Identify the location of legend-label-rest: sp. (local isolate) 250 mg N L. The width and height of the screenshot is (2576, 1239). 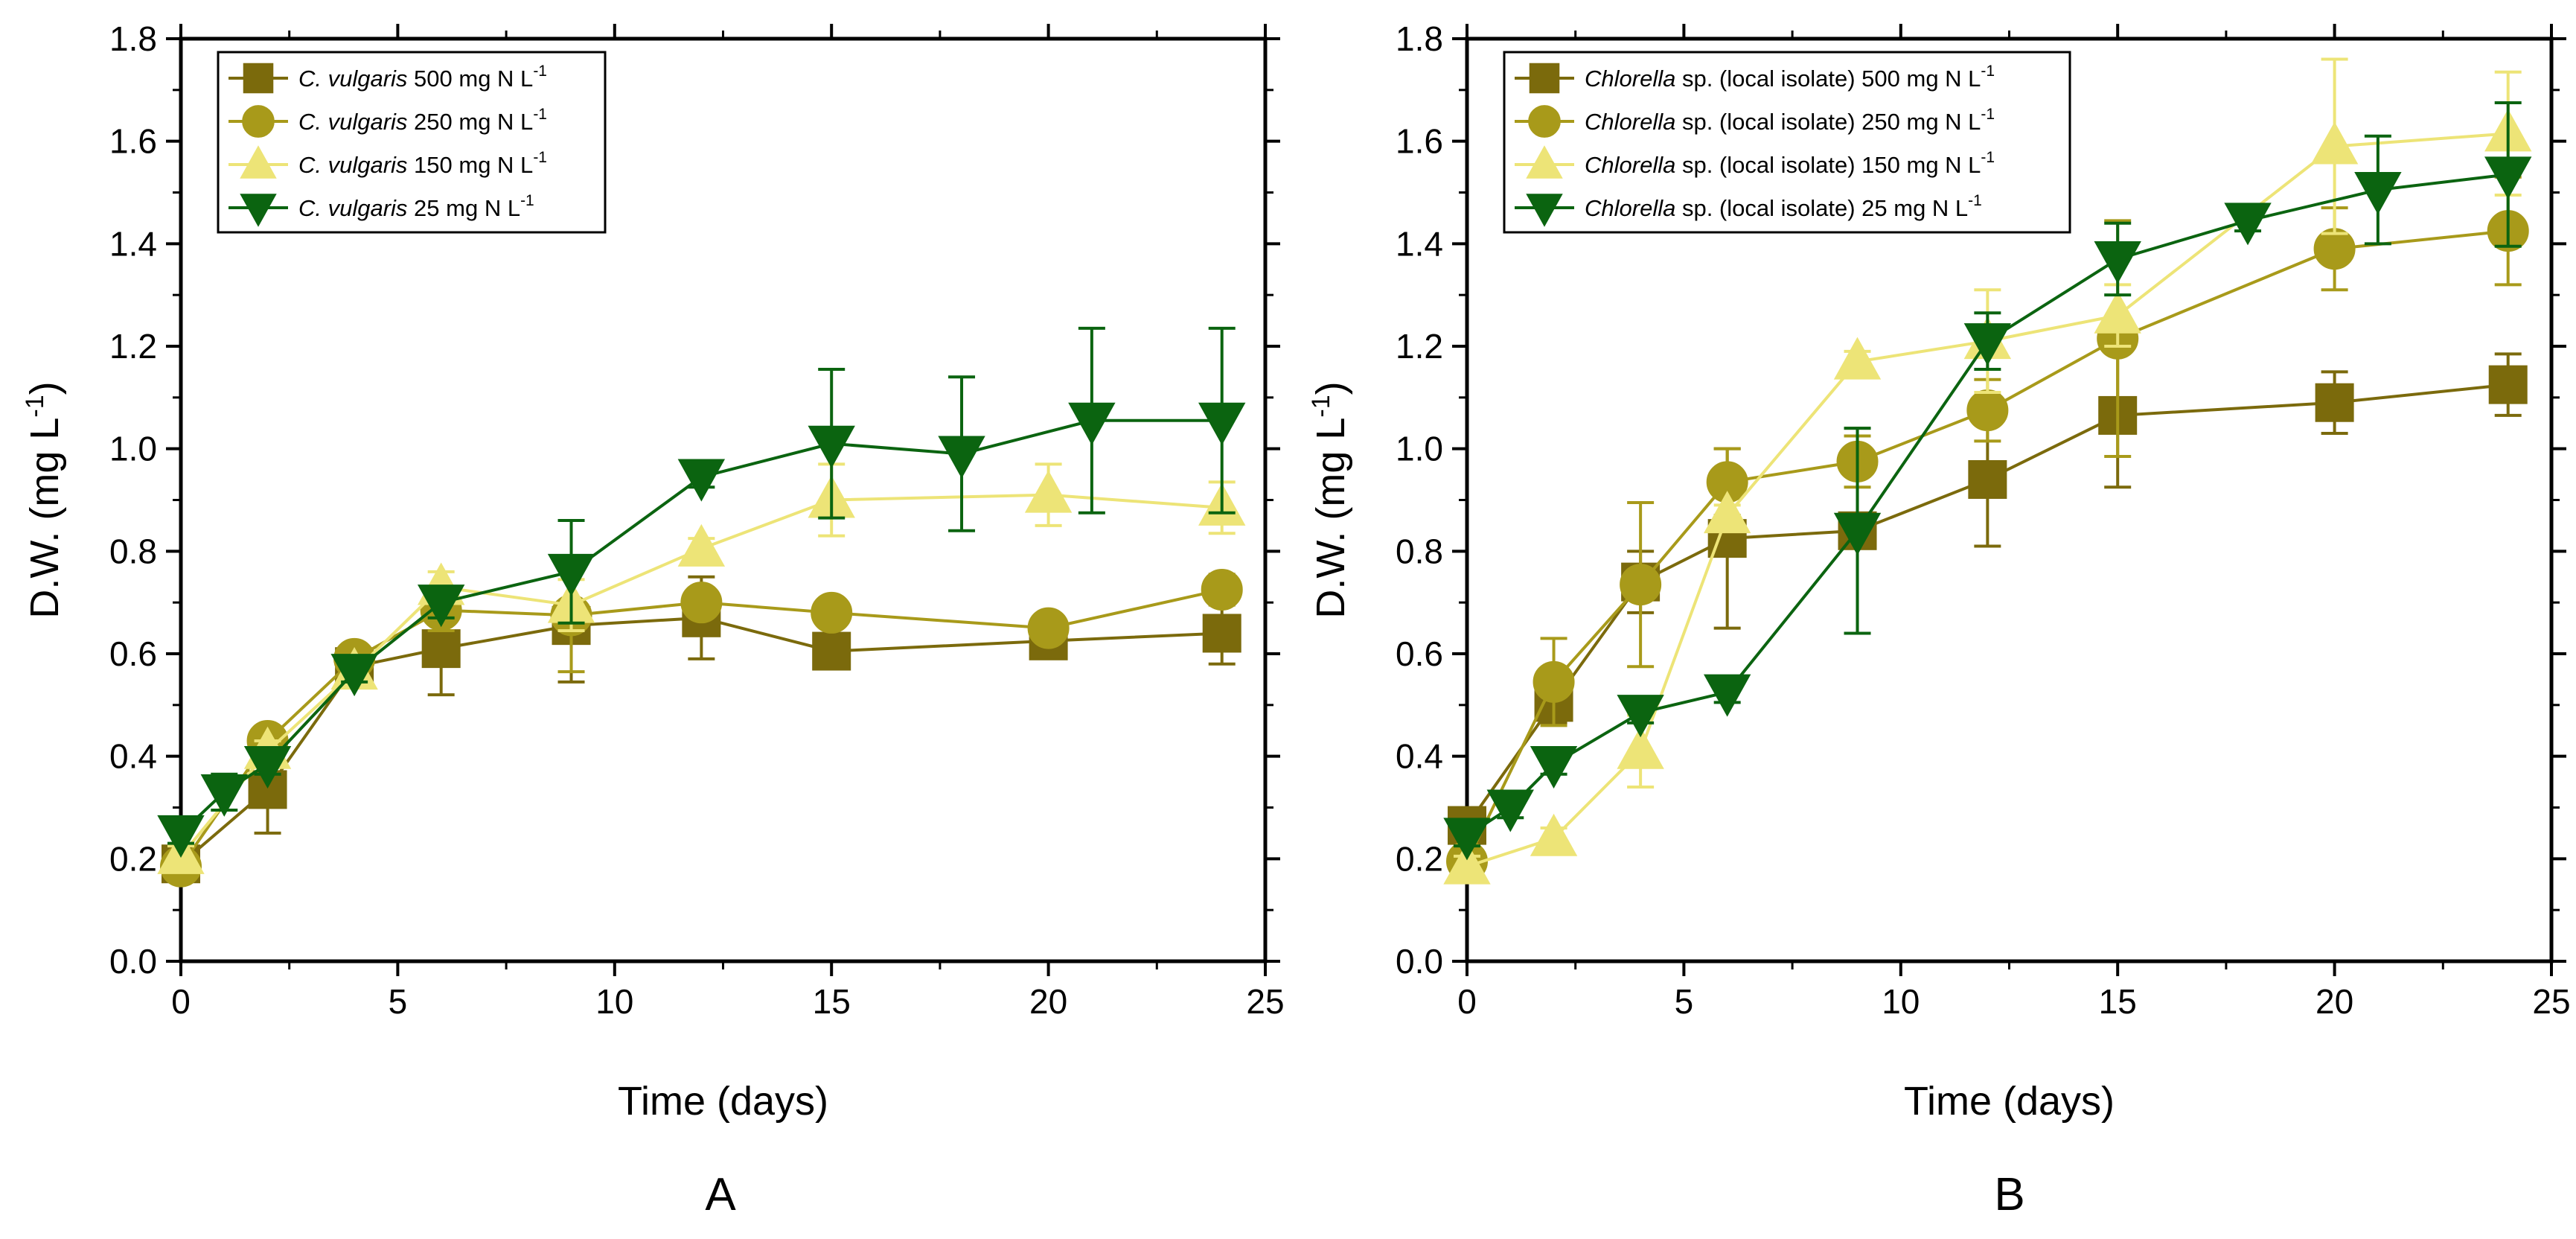
(1828, 122).